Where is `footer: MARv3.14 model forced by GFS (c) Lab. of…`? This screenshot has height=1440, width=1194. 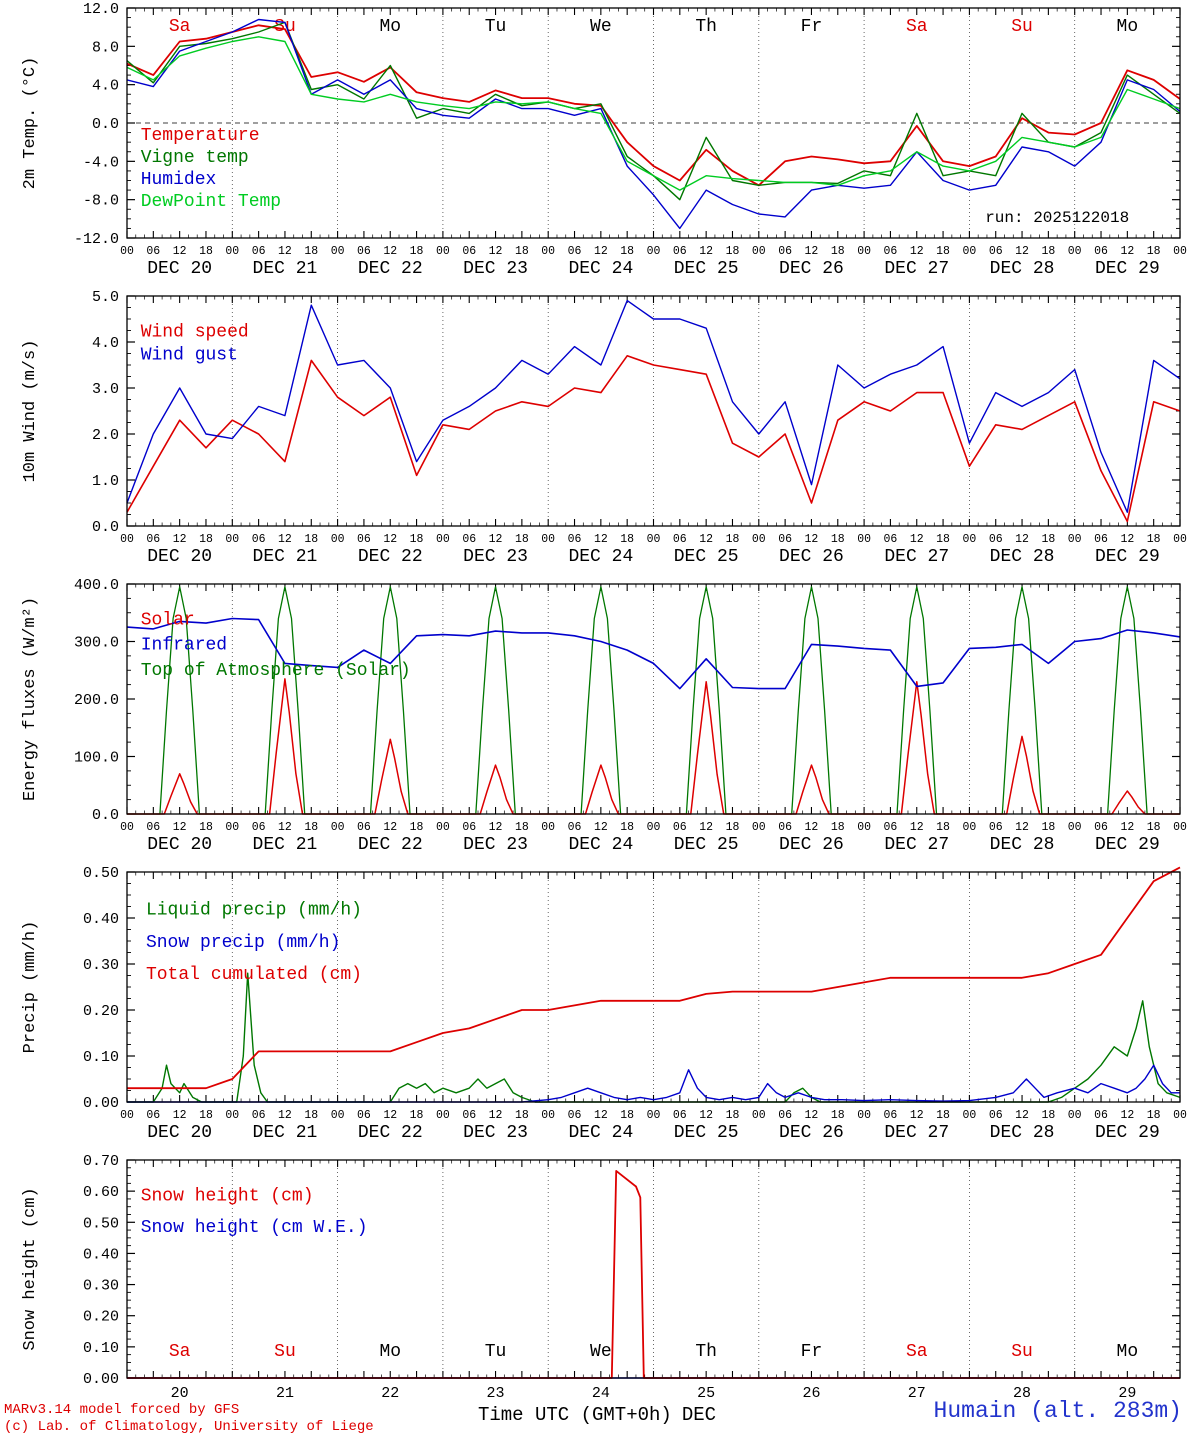
footer: MARv3.14 model forced by GFS (c) Lab. of… is located at coordinates (597, 1418).